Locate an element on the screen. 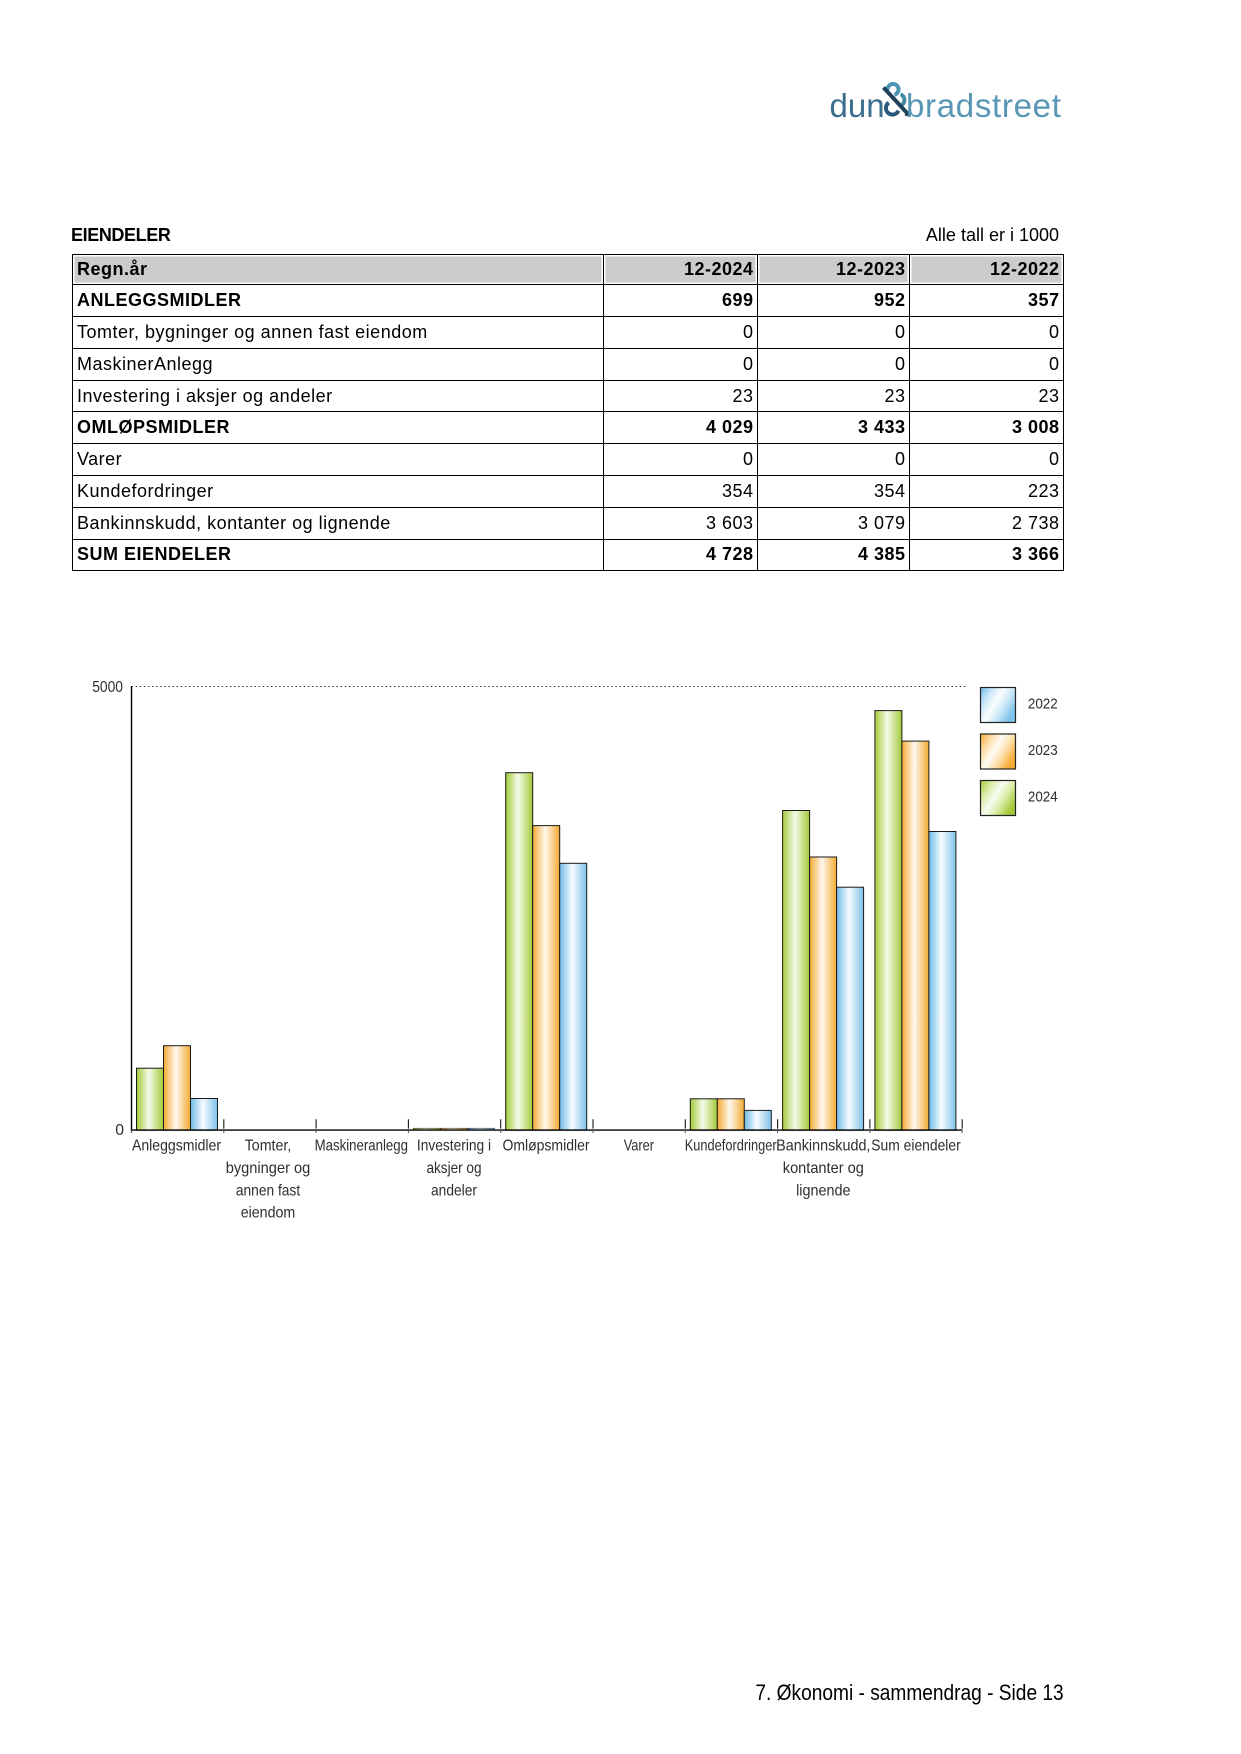 This screenshot has height=1754, width=1241. svg-text: aksjer og is located at coordinates (453, 1168).